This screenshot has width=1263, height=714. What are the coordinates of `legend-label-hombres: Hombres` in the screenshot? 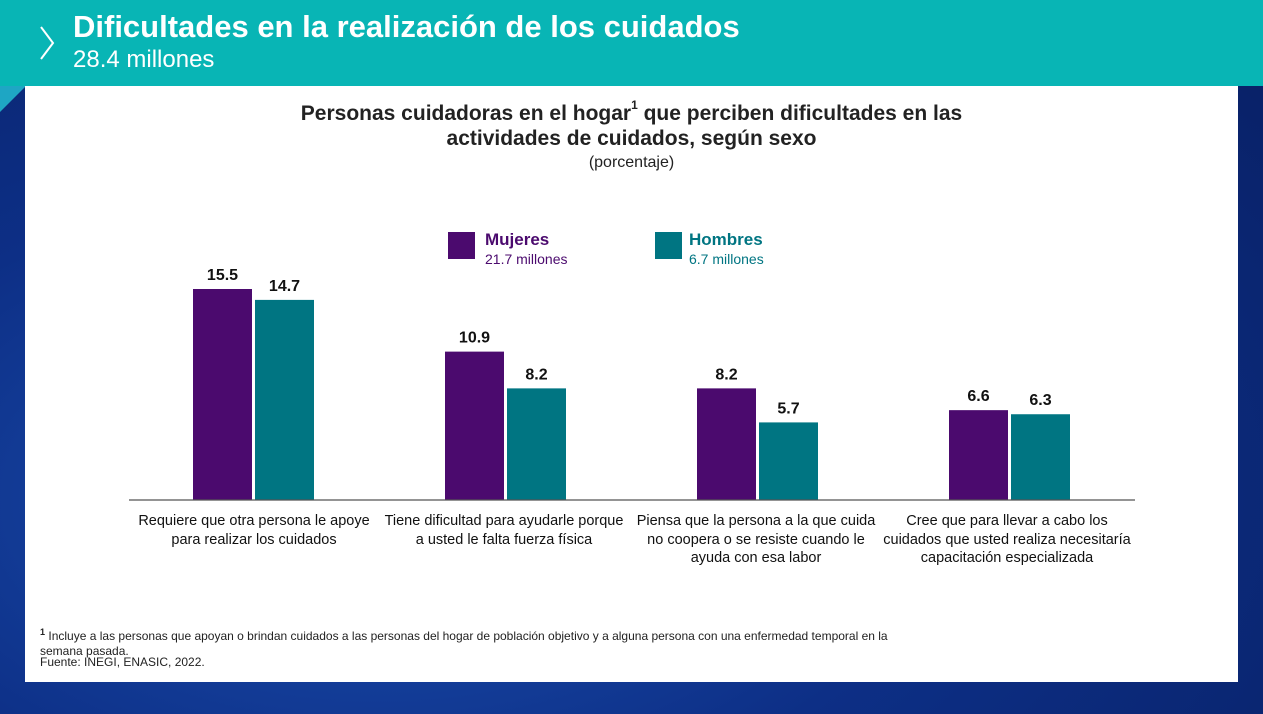 It's located at (726, 239).